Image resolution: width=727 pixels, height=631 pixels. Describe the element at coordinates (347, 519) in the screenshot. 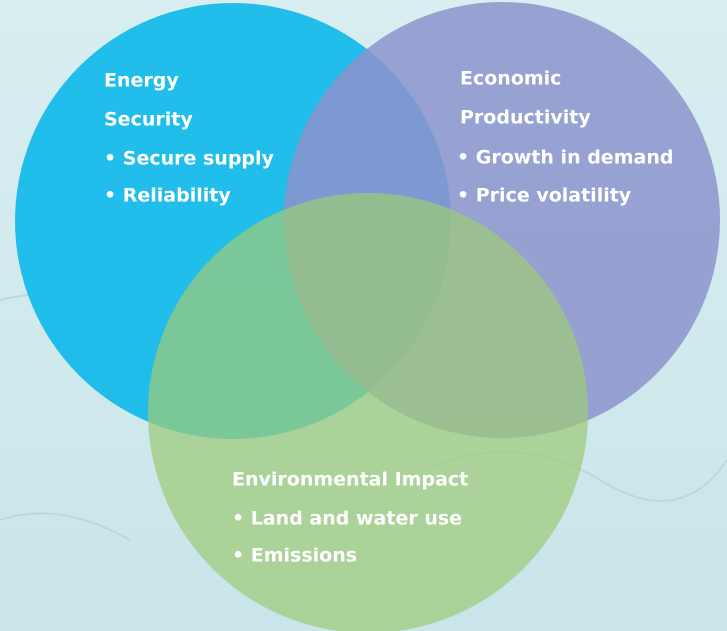

I see `set-item: • Land and water use` at that location.